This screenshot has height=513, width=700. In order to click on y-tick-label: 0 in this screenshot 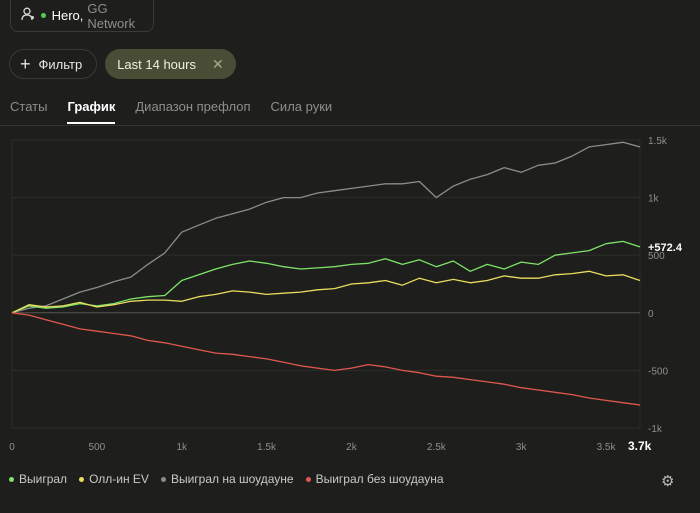, I will do `click(651, 314)`.